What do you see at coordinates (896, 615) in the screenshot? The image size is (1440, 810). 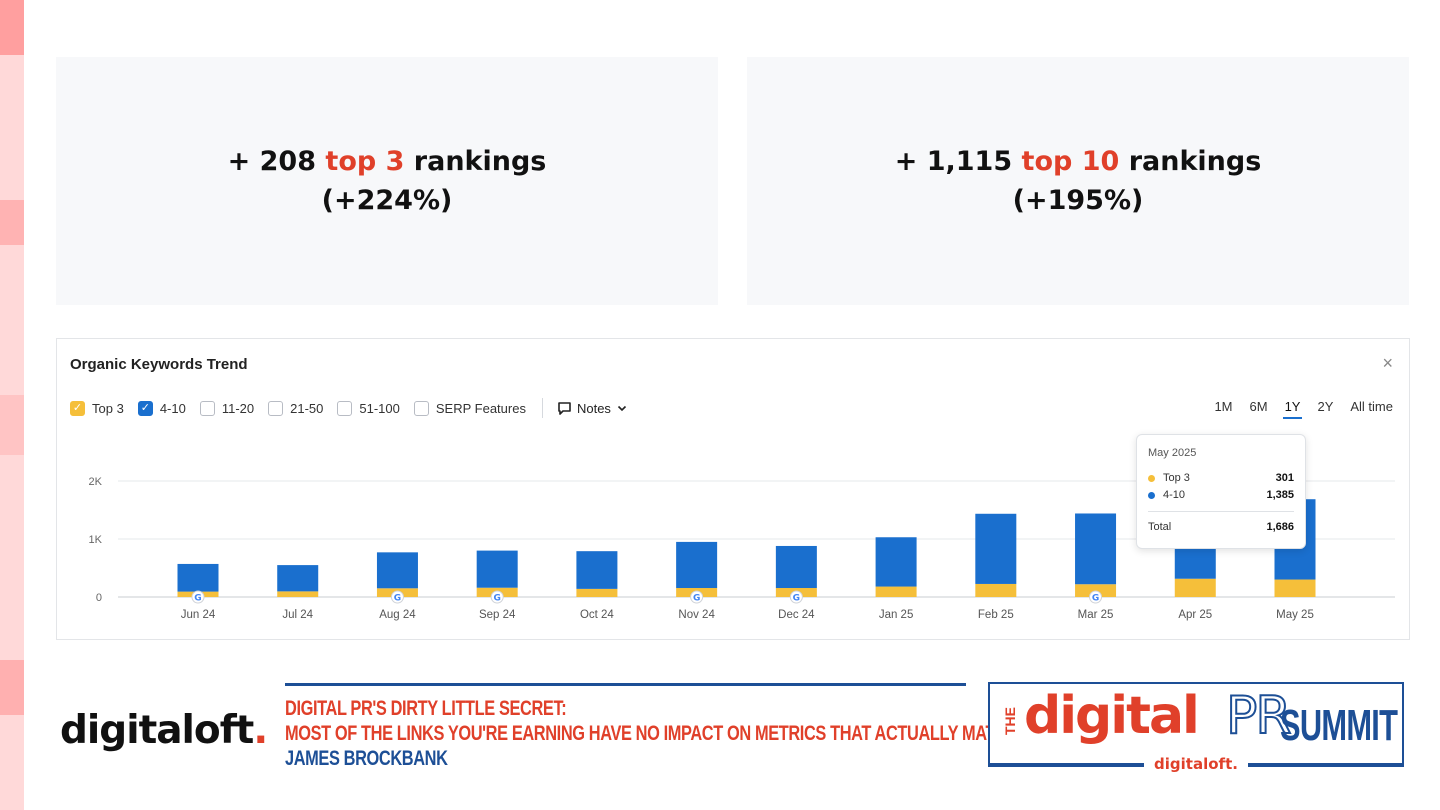 I see `x-tick-label: Jan 25` at bounding box center [896, 615].